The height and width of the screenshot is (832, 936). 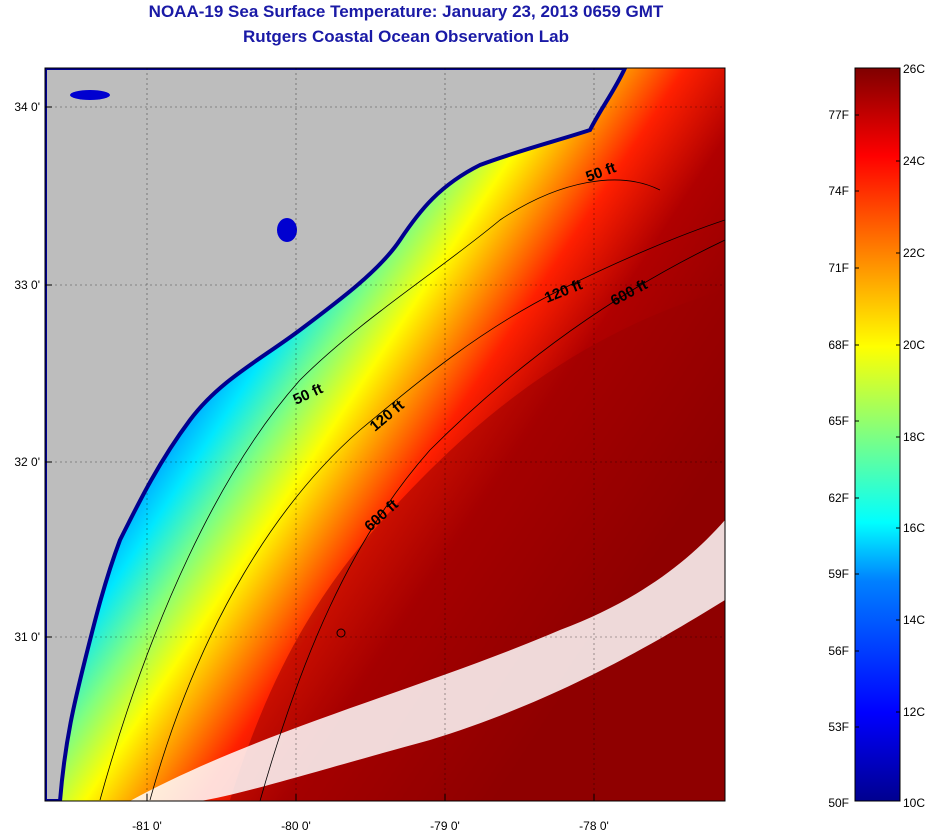 I want to click on colorbar-f-label: 53F, so click(x=838, y=727).